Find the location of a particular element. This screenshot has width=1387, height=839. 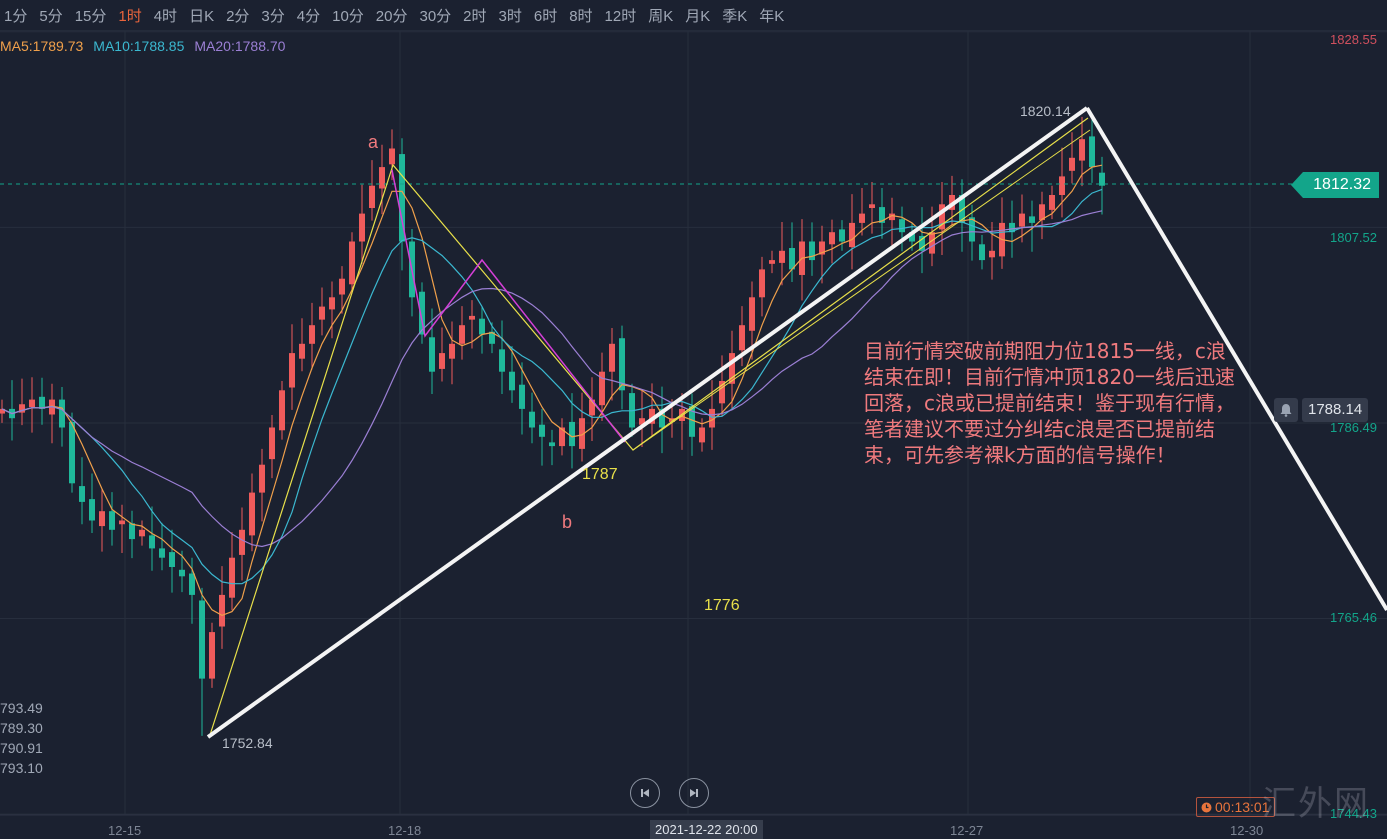

crosshair-time: 2021-12-22 20:00 is located at coordinates (706, 829).